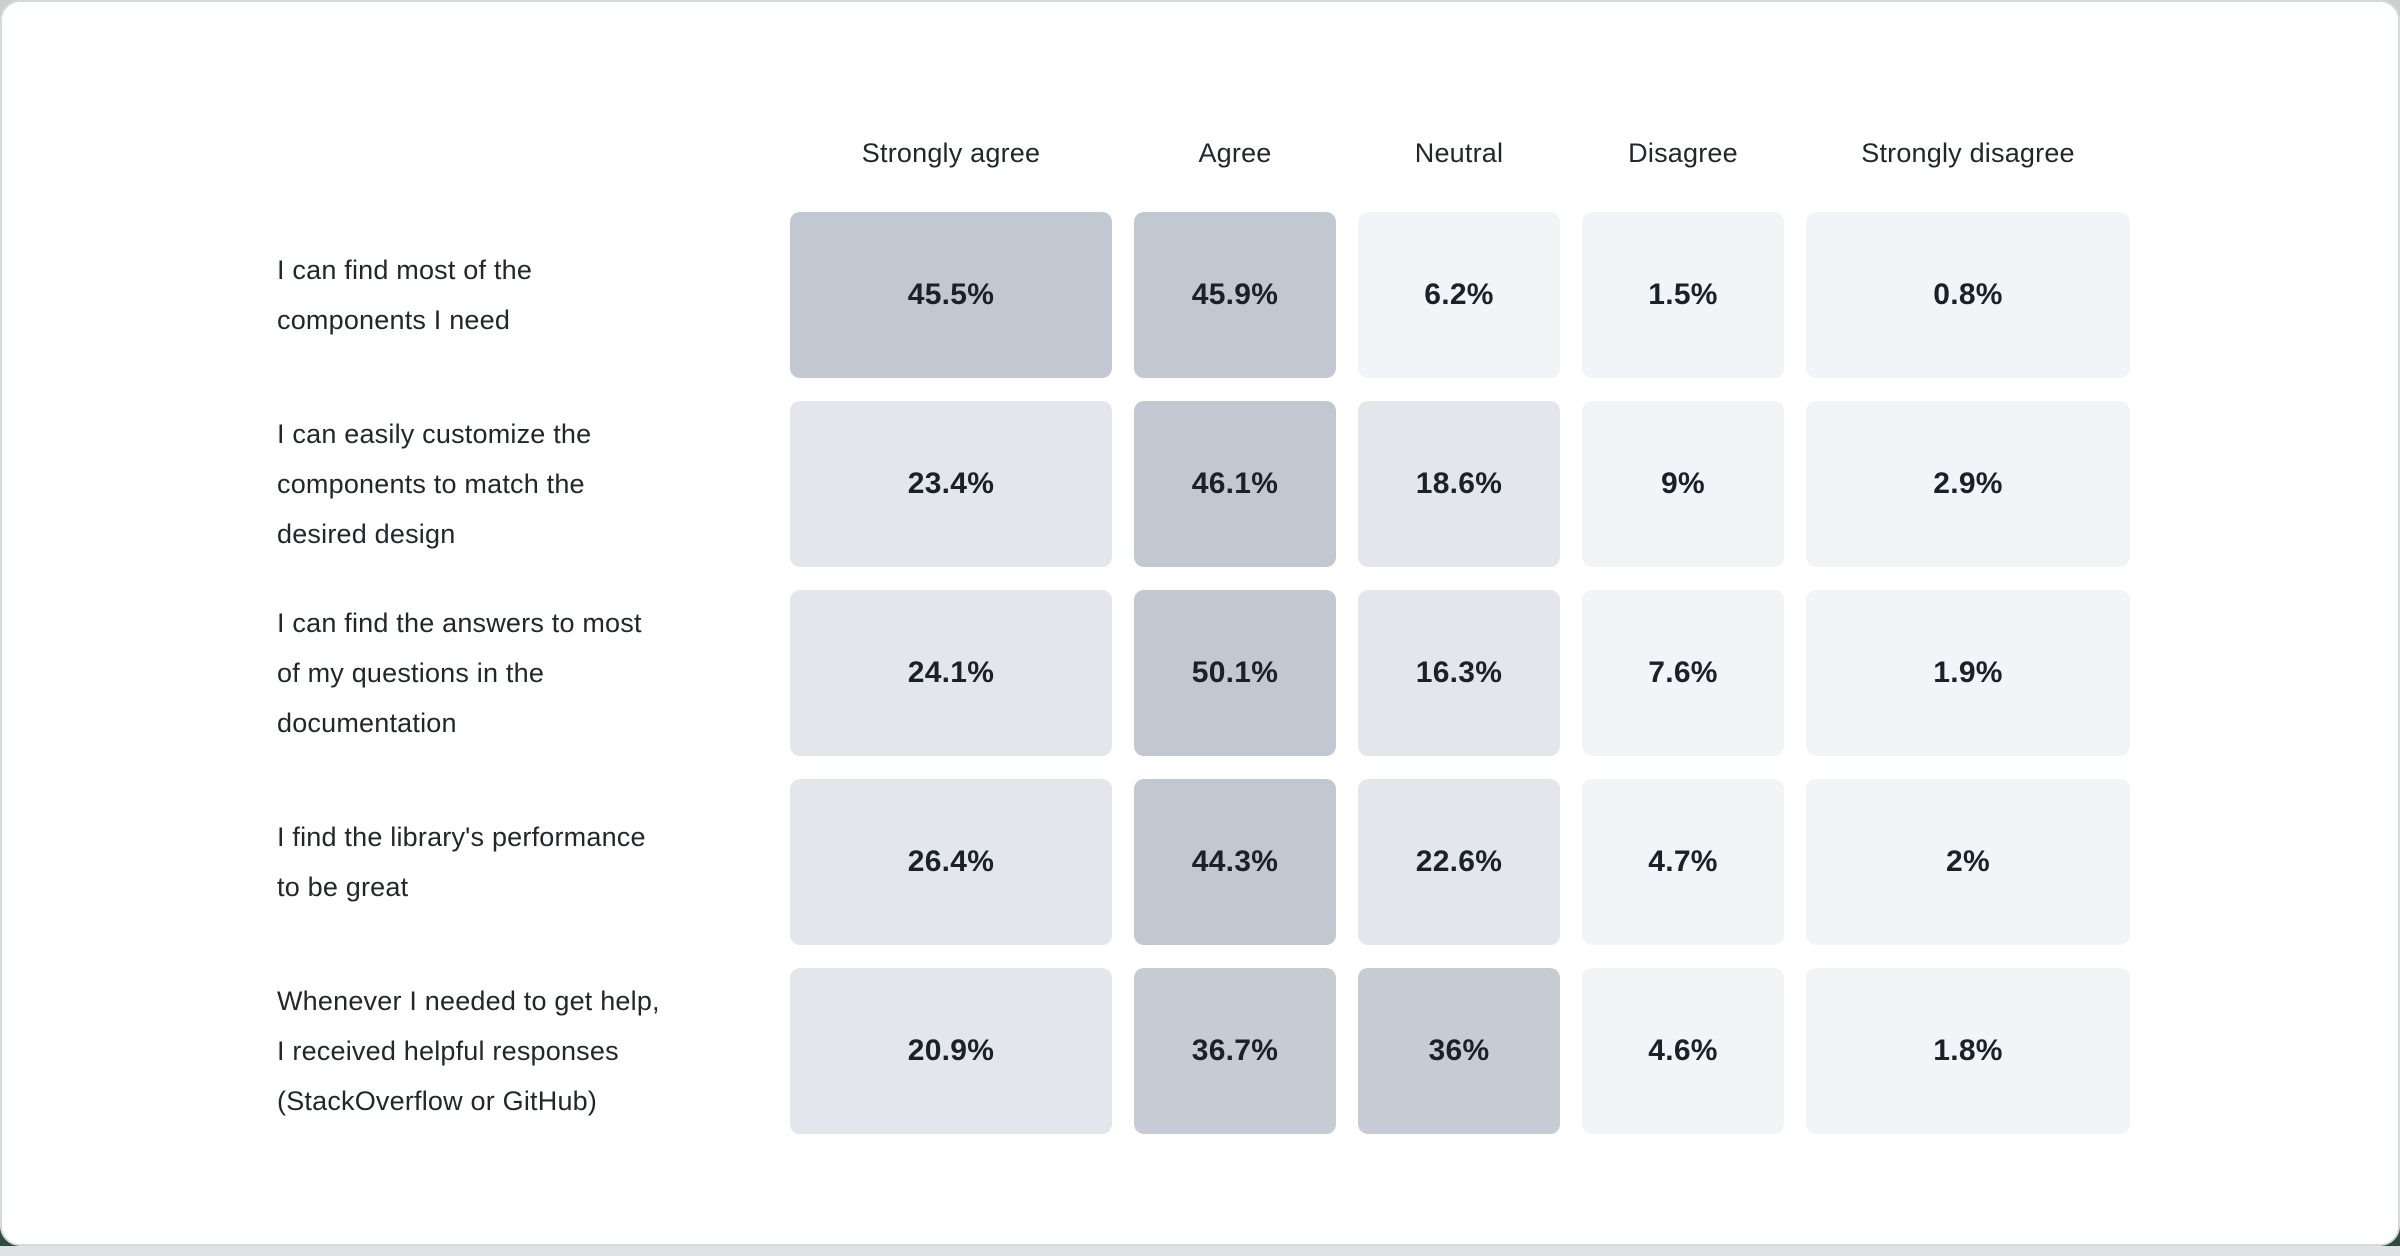  I want to click on matrix-cell: 2%, so click(1968, 862).